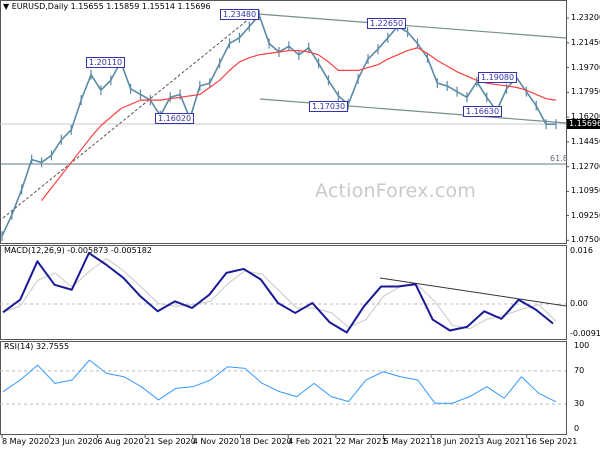 The width and height of the screenshot is (600, 450). I want to click on rsi-axis-label: 0, so click(577, 428).